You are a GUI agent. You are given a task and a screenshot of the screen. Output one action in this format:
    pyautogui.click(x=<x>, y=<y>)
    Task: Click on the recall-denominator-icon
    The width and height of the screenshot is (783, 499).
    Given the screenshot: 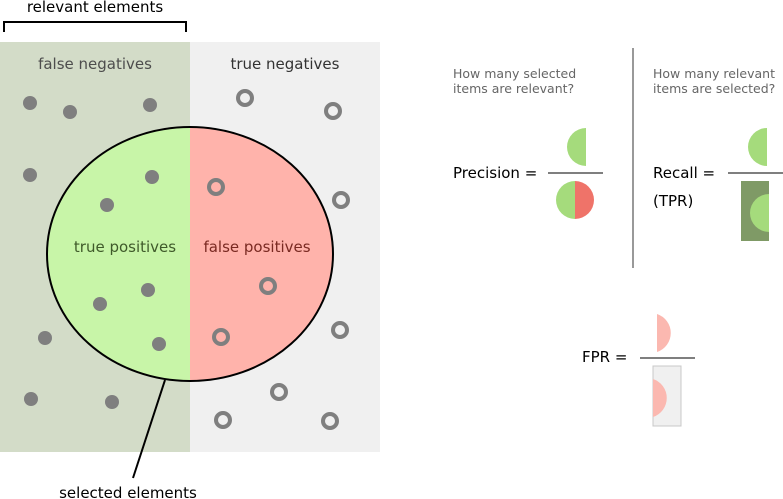 What is the action you would take?
    pyautogui.click(x=759, y=213)
    